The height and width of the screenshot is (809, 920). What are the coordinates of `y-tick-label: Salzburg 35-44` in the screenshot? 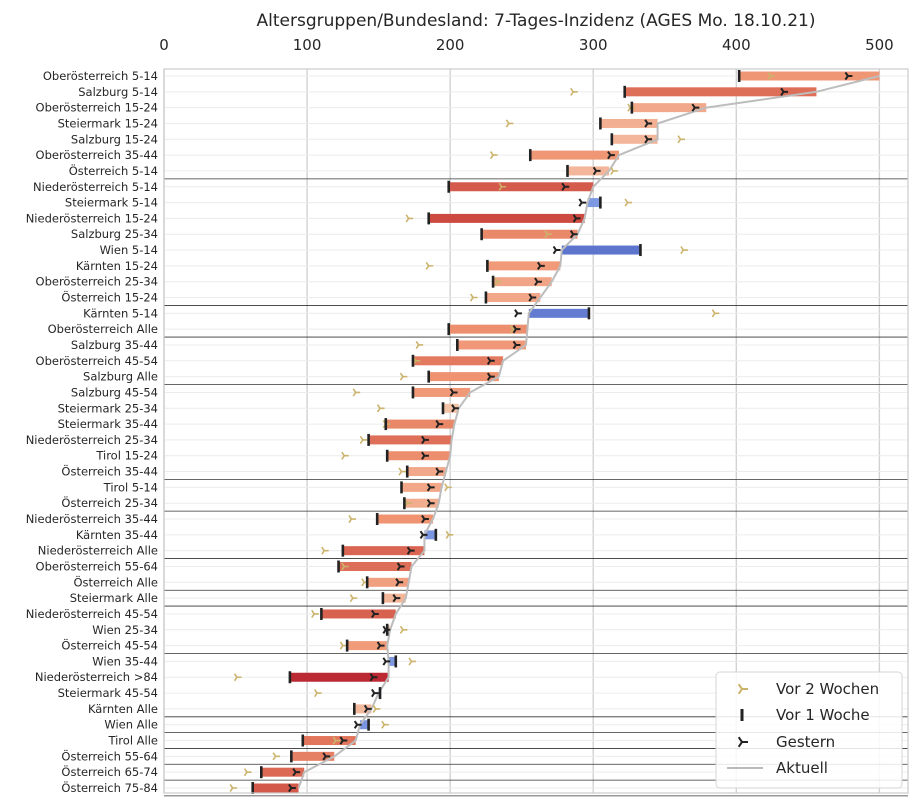 It's located at (114, 345).